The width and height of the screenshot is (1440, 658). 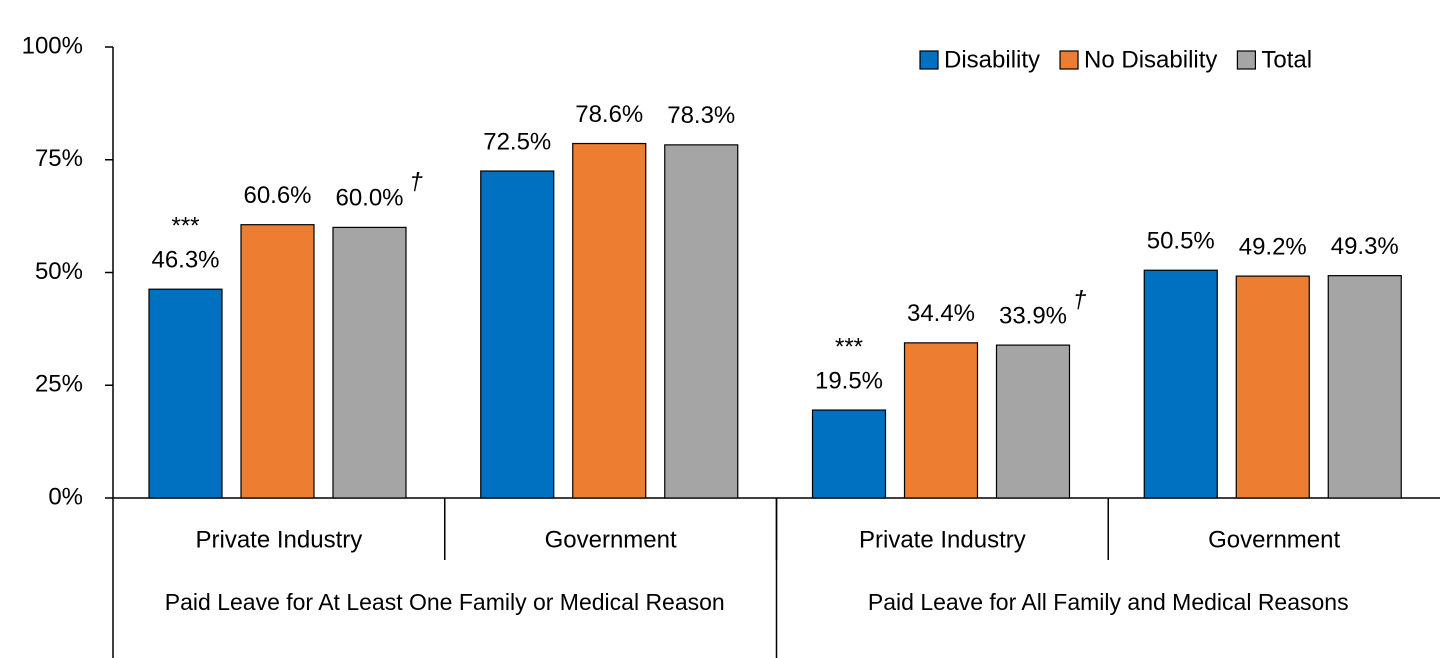 I want to click on y-tick-label: 100%, so click(x=52, y=45).